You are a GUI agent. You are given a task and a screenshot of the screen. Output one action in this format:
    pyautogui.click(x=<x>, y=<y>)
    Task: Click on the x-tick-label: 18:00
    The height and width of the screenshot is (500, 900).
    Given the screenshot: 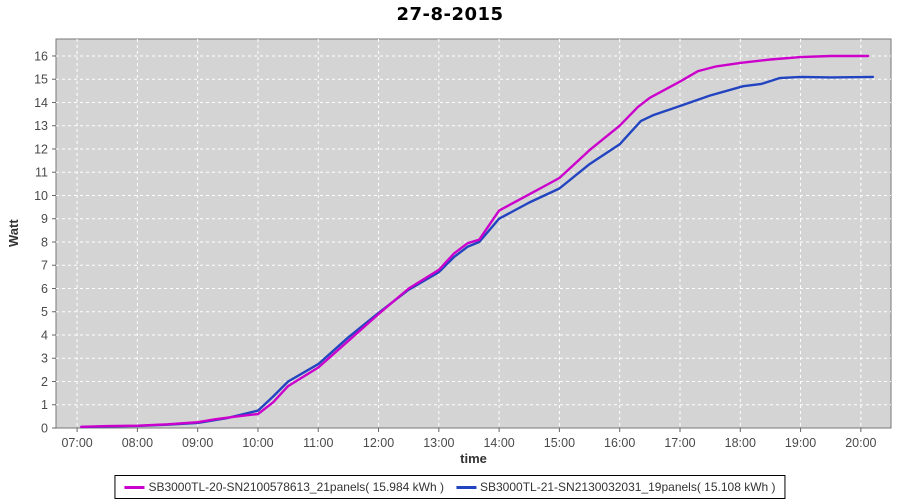 What is the action you would take?
    pyautogui.click(x=740, y=443)
    